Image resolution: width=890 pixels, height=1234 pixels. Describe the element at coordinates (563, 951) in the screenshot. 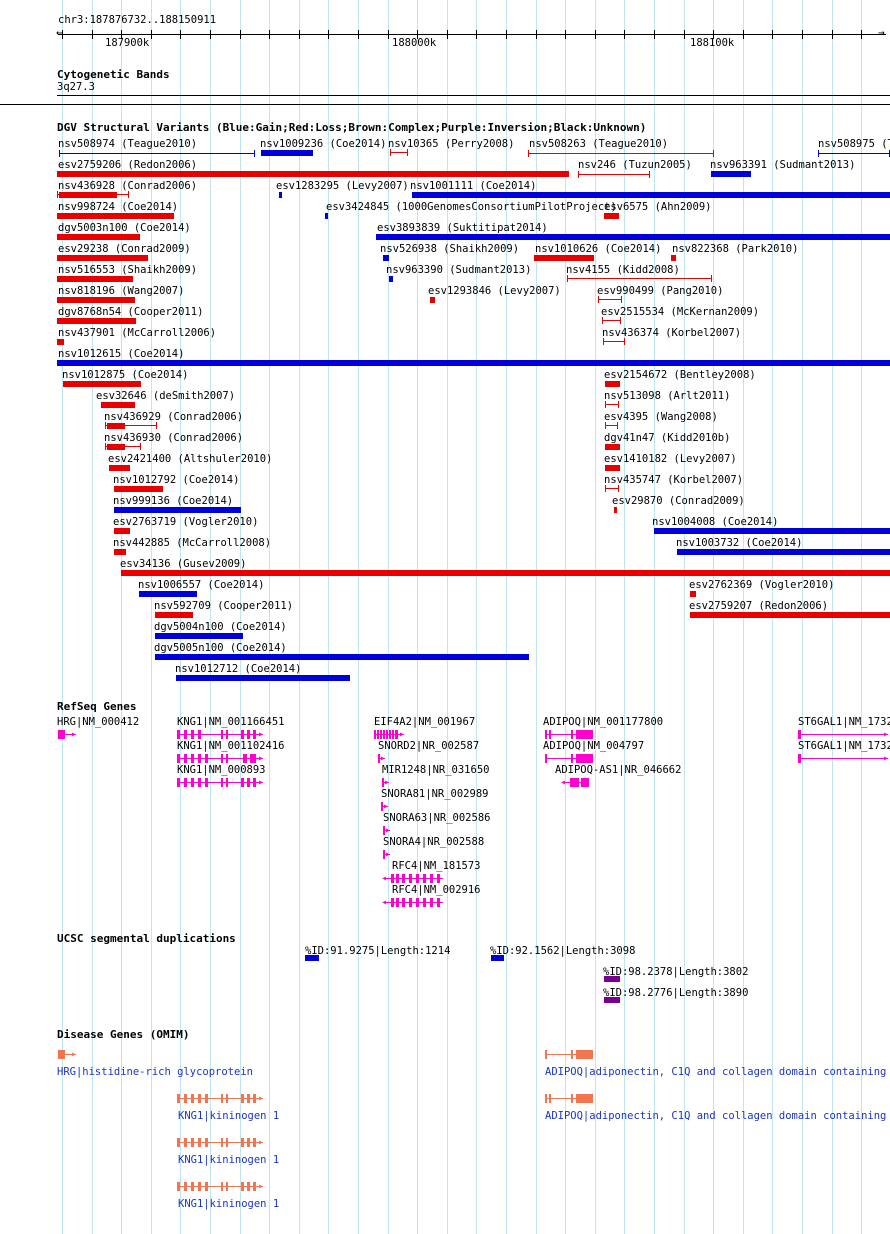

I see `segdup-label: %ID:92.1562|Length:3098` at that location.